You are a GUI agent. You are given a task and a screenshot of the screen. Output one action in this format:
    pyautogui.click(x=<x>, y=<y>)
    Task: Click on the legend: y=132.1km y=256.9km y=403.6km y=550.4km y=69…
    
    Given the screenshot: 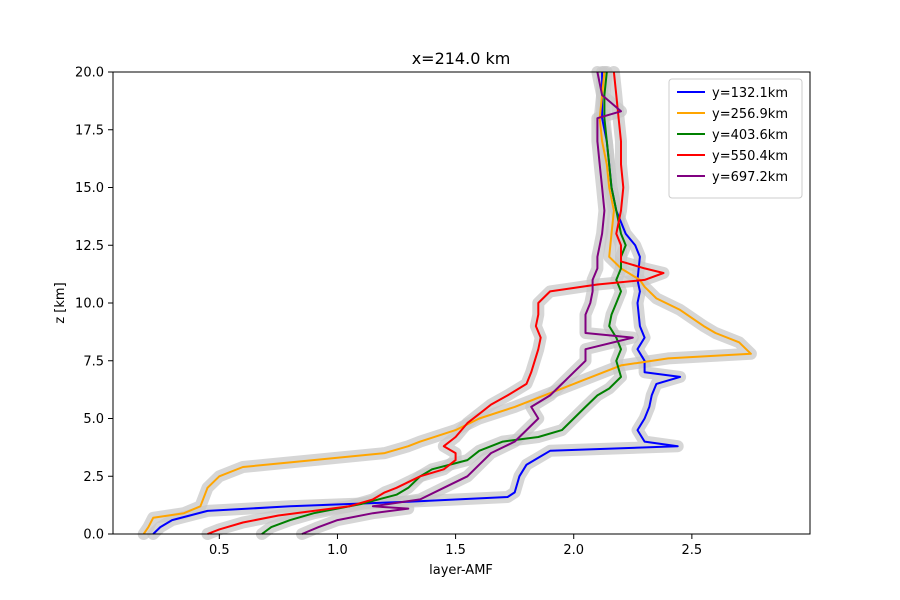 What is the action you would take?
    pyautogui.click(x=735, y=138)
    